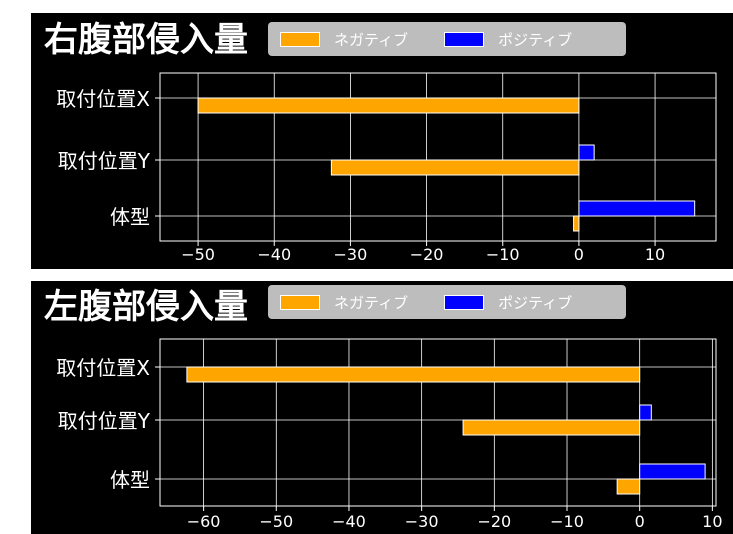  Describe the element at coordinates (503, 254) in the screenshot. I see `x-tick-label: −10` at that location.